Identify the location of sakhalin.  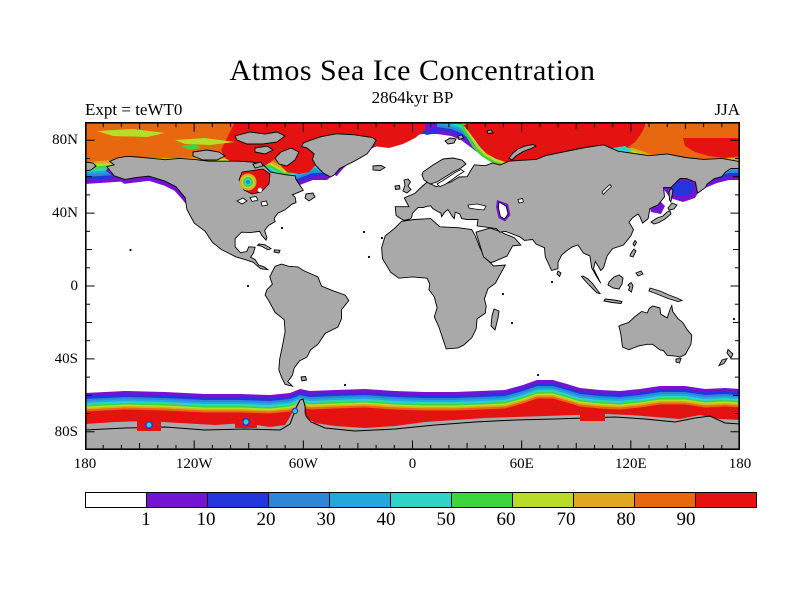
(671, 195).